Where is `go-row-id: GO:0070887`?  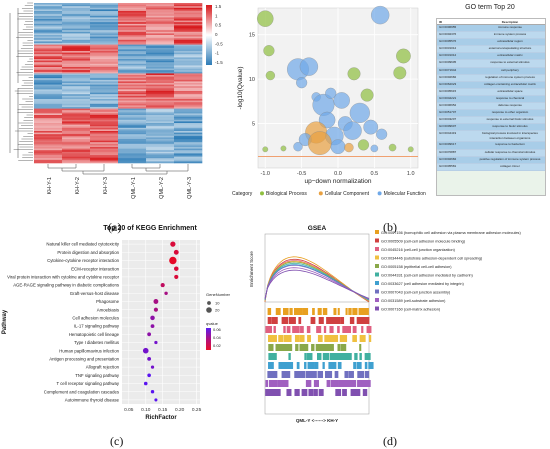 go-row-id: GO:0070887 is located at coordinates (448, 151).